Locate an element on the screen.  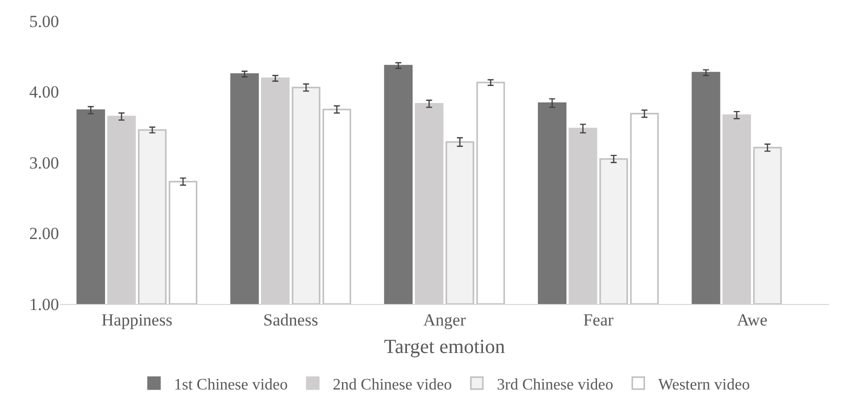
x-tick-label: Anger is located at coordinates (444, 320).